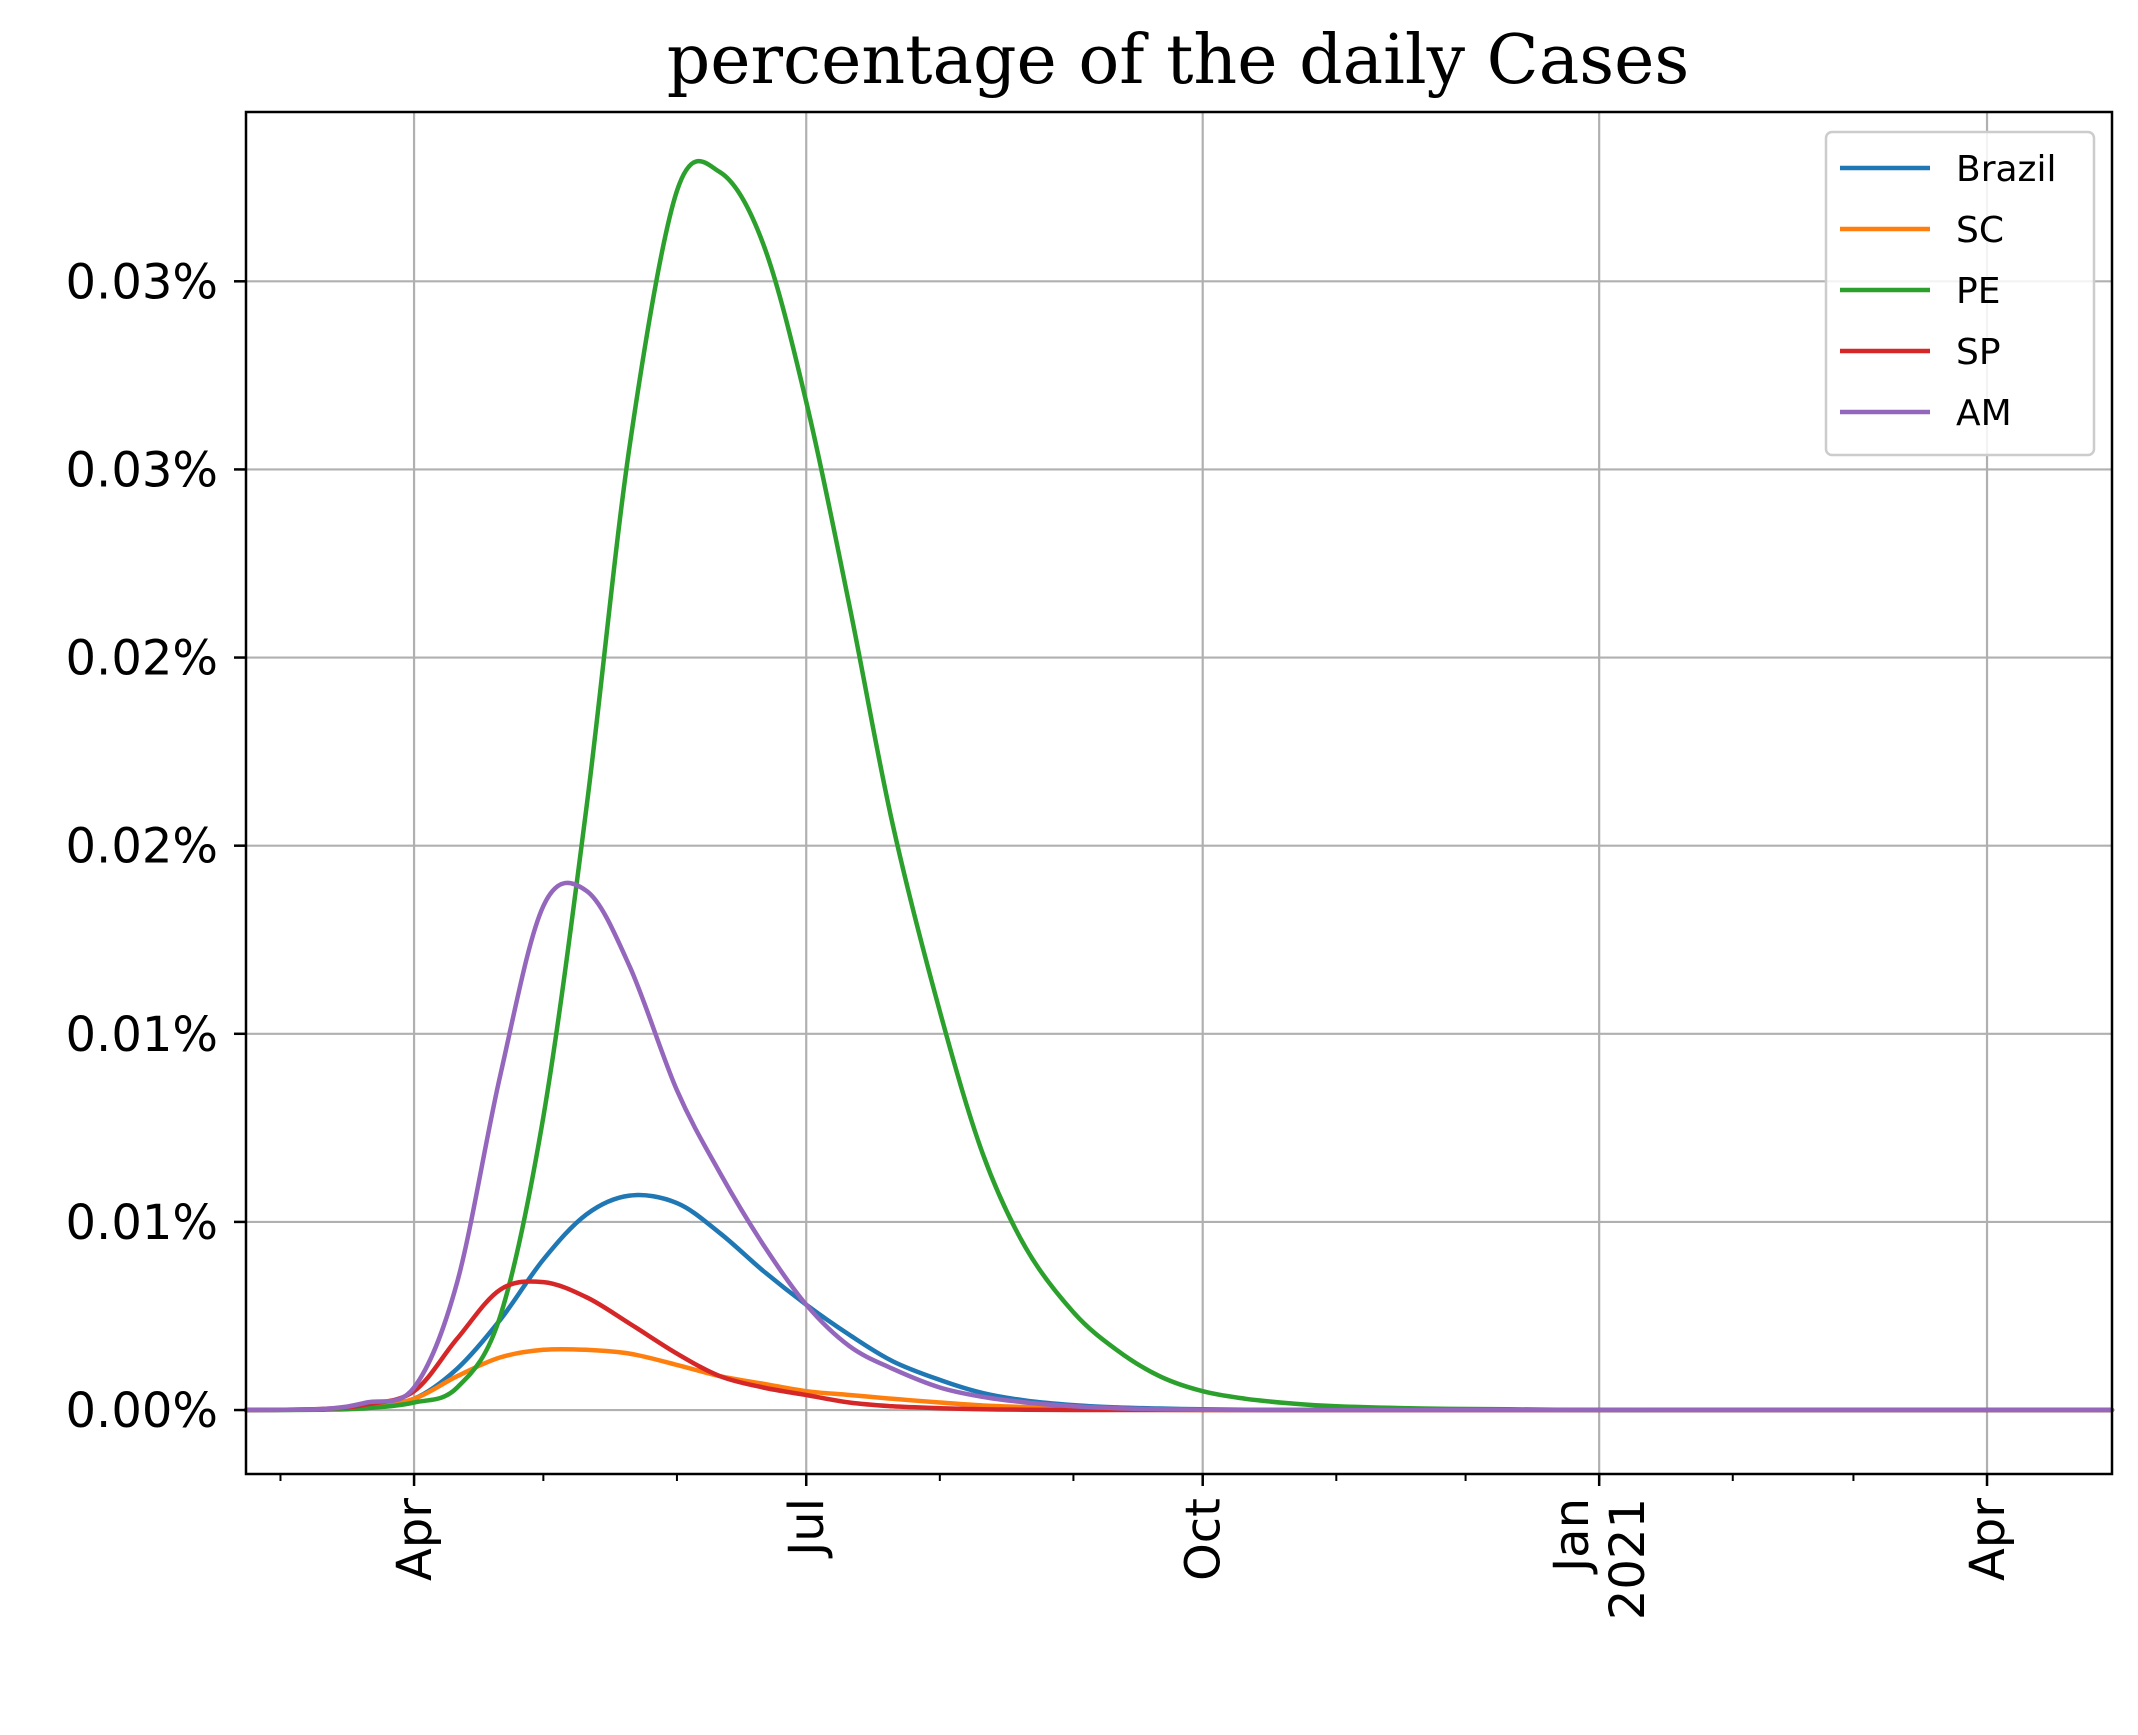  I want to click on legend-label-sc: SC, so click(1980, 230).